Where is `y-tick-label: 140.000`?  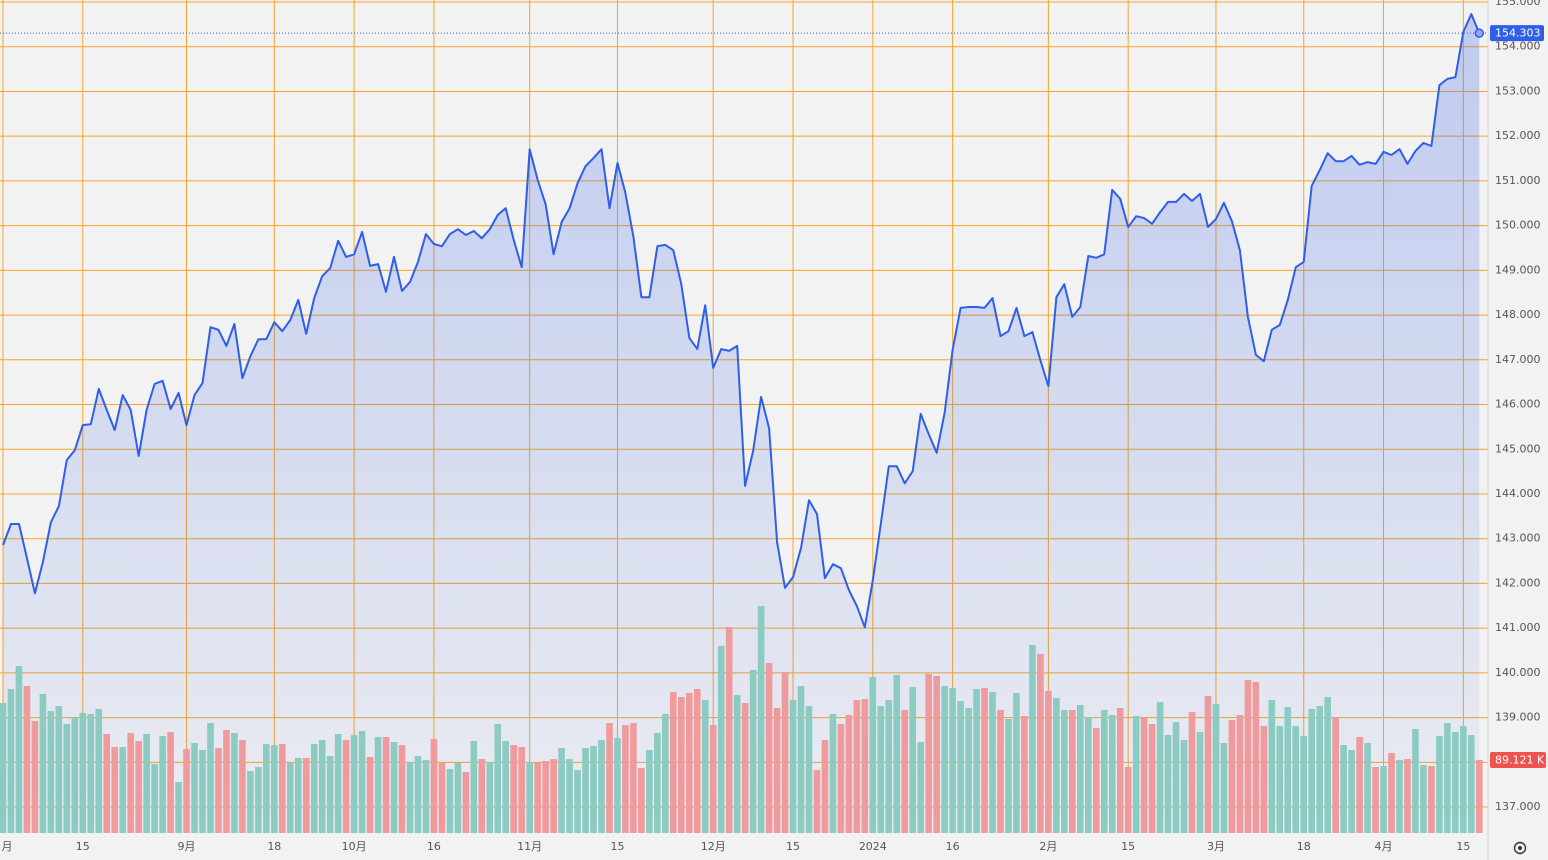
y-tick-label: 140.000 is located at coordinates (1518, 672).